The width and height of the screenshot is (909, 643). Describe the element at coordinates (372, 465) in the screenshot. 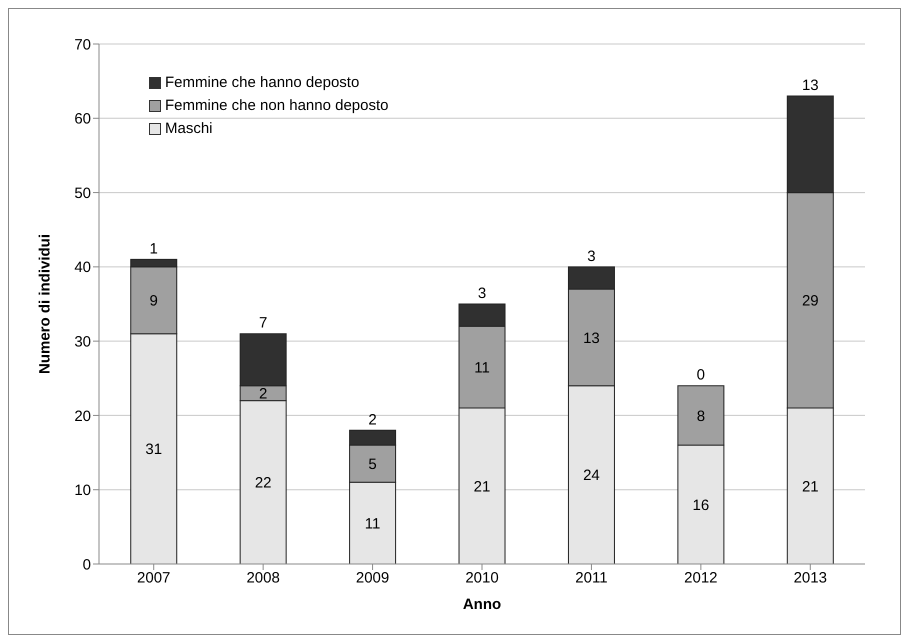

I see `data-label: 5` at that location.